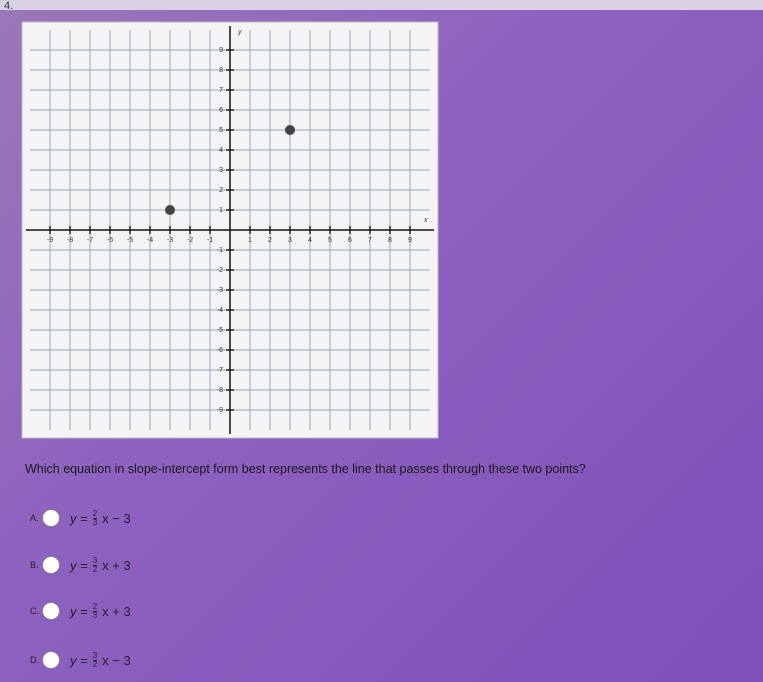 This screenshot has height=682, width=763. What do you see at coordinates (220, 410) in the screenshot?
I see `y-tick-label: -9` at bounding box center [220, 410].